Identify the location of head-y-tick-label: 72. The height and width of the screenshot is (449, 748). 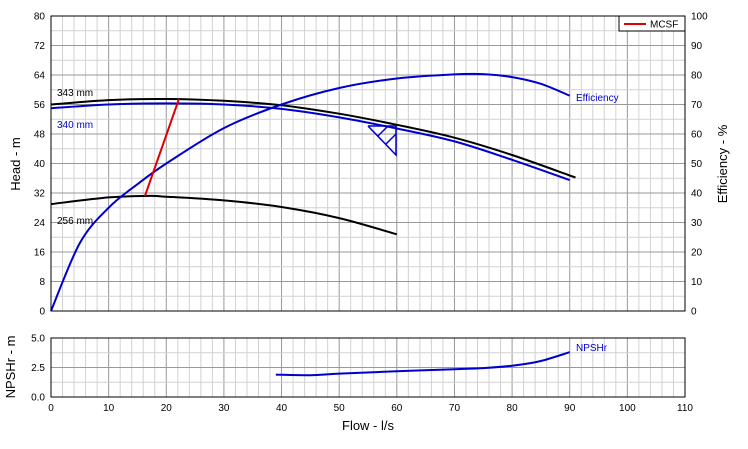
(40, 46).